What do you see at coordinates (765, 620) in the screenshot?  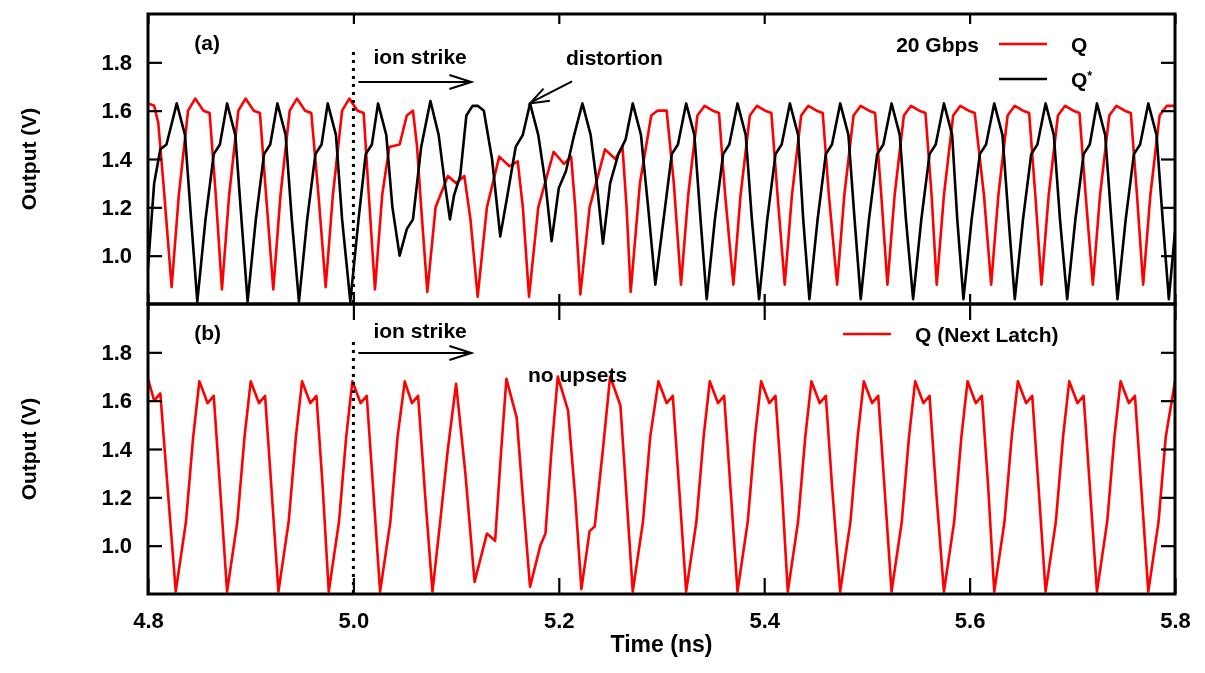 I see `x-tick-label: 5.4` at bounding box center [765, 620].